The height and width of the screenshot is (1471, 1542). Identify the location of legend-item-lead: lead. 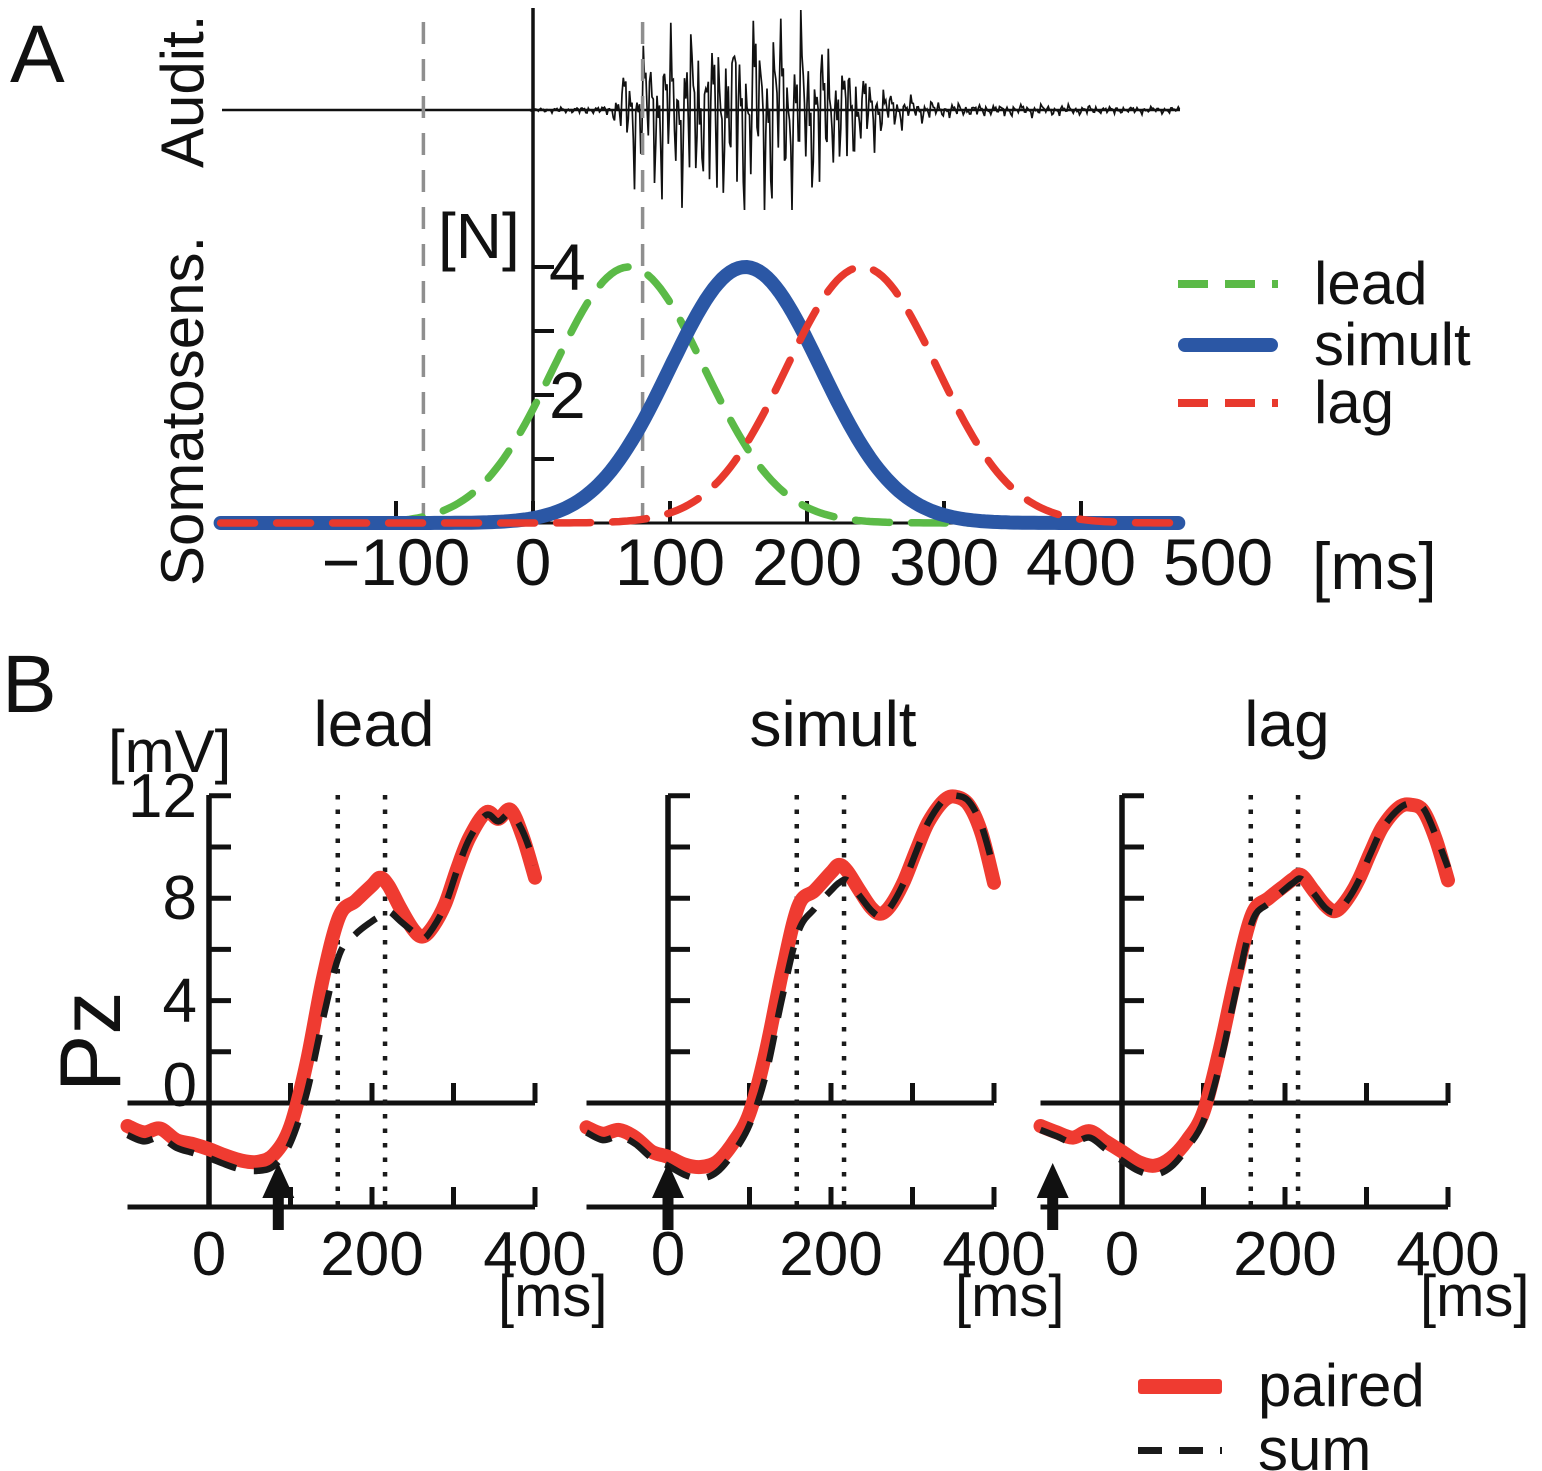
(1302, 284).